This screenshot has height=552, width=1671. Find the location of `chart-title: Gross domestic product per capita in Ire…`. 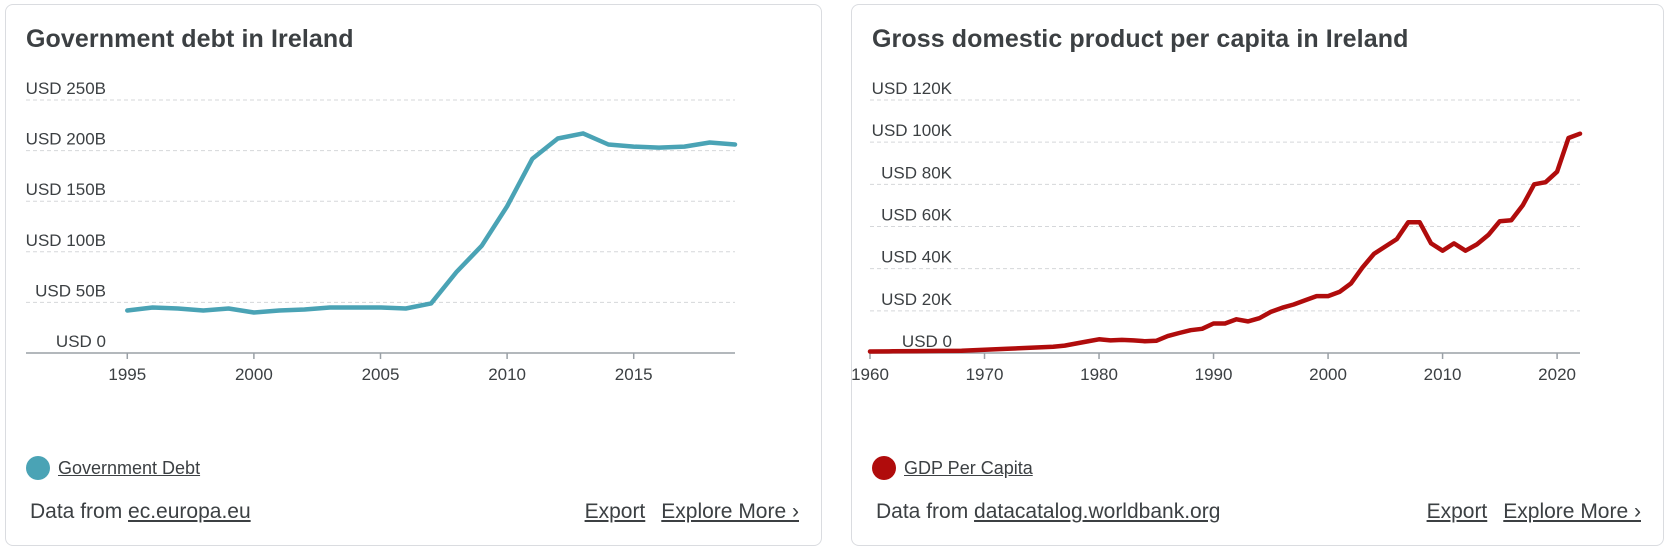

chart-title: Gross domestic product per capita in Ire… is located at coordinates (1140, 39).